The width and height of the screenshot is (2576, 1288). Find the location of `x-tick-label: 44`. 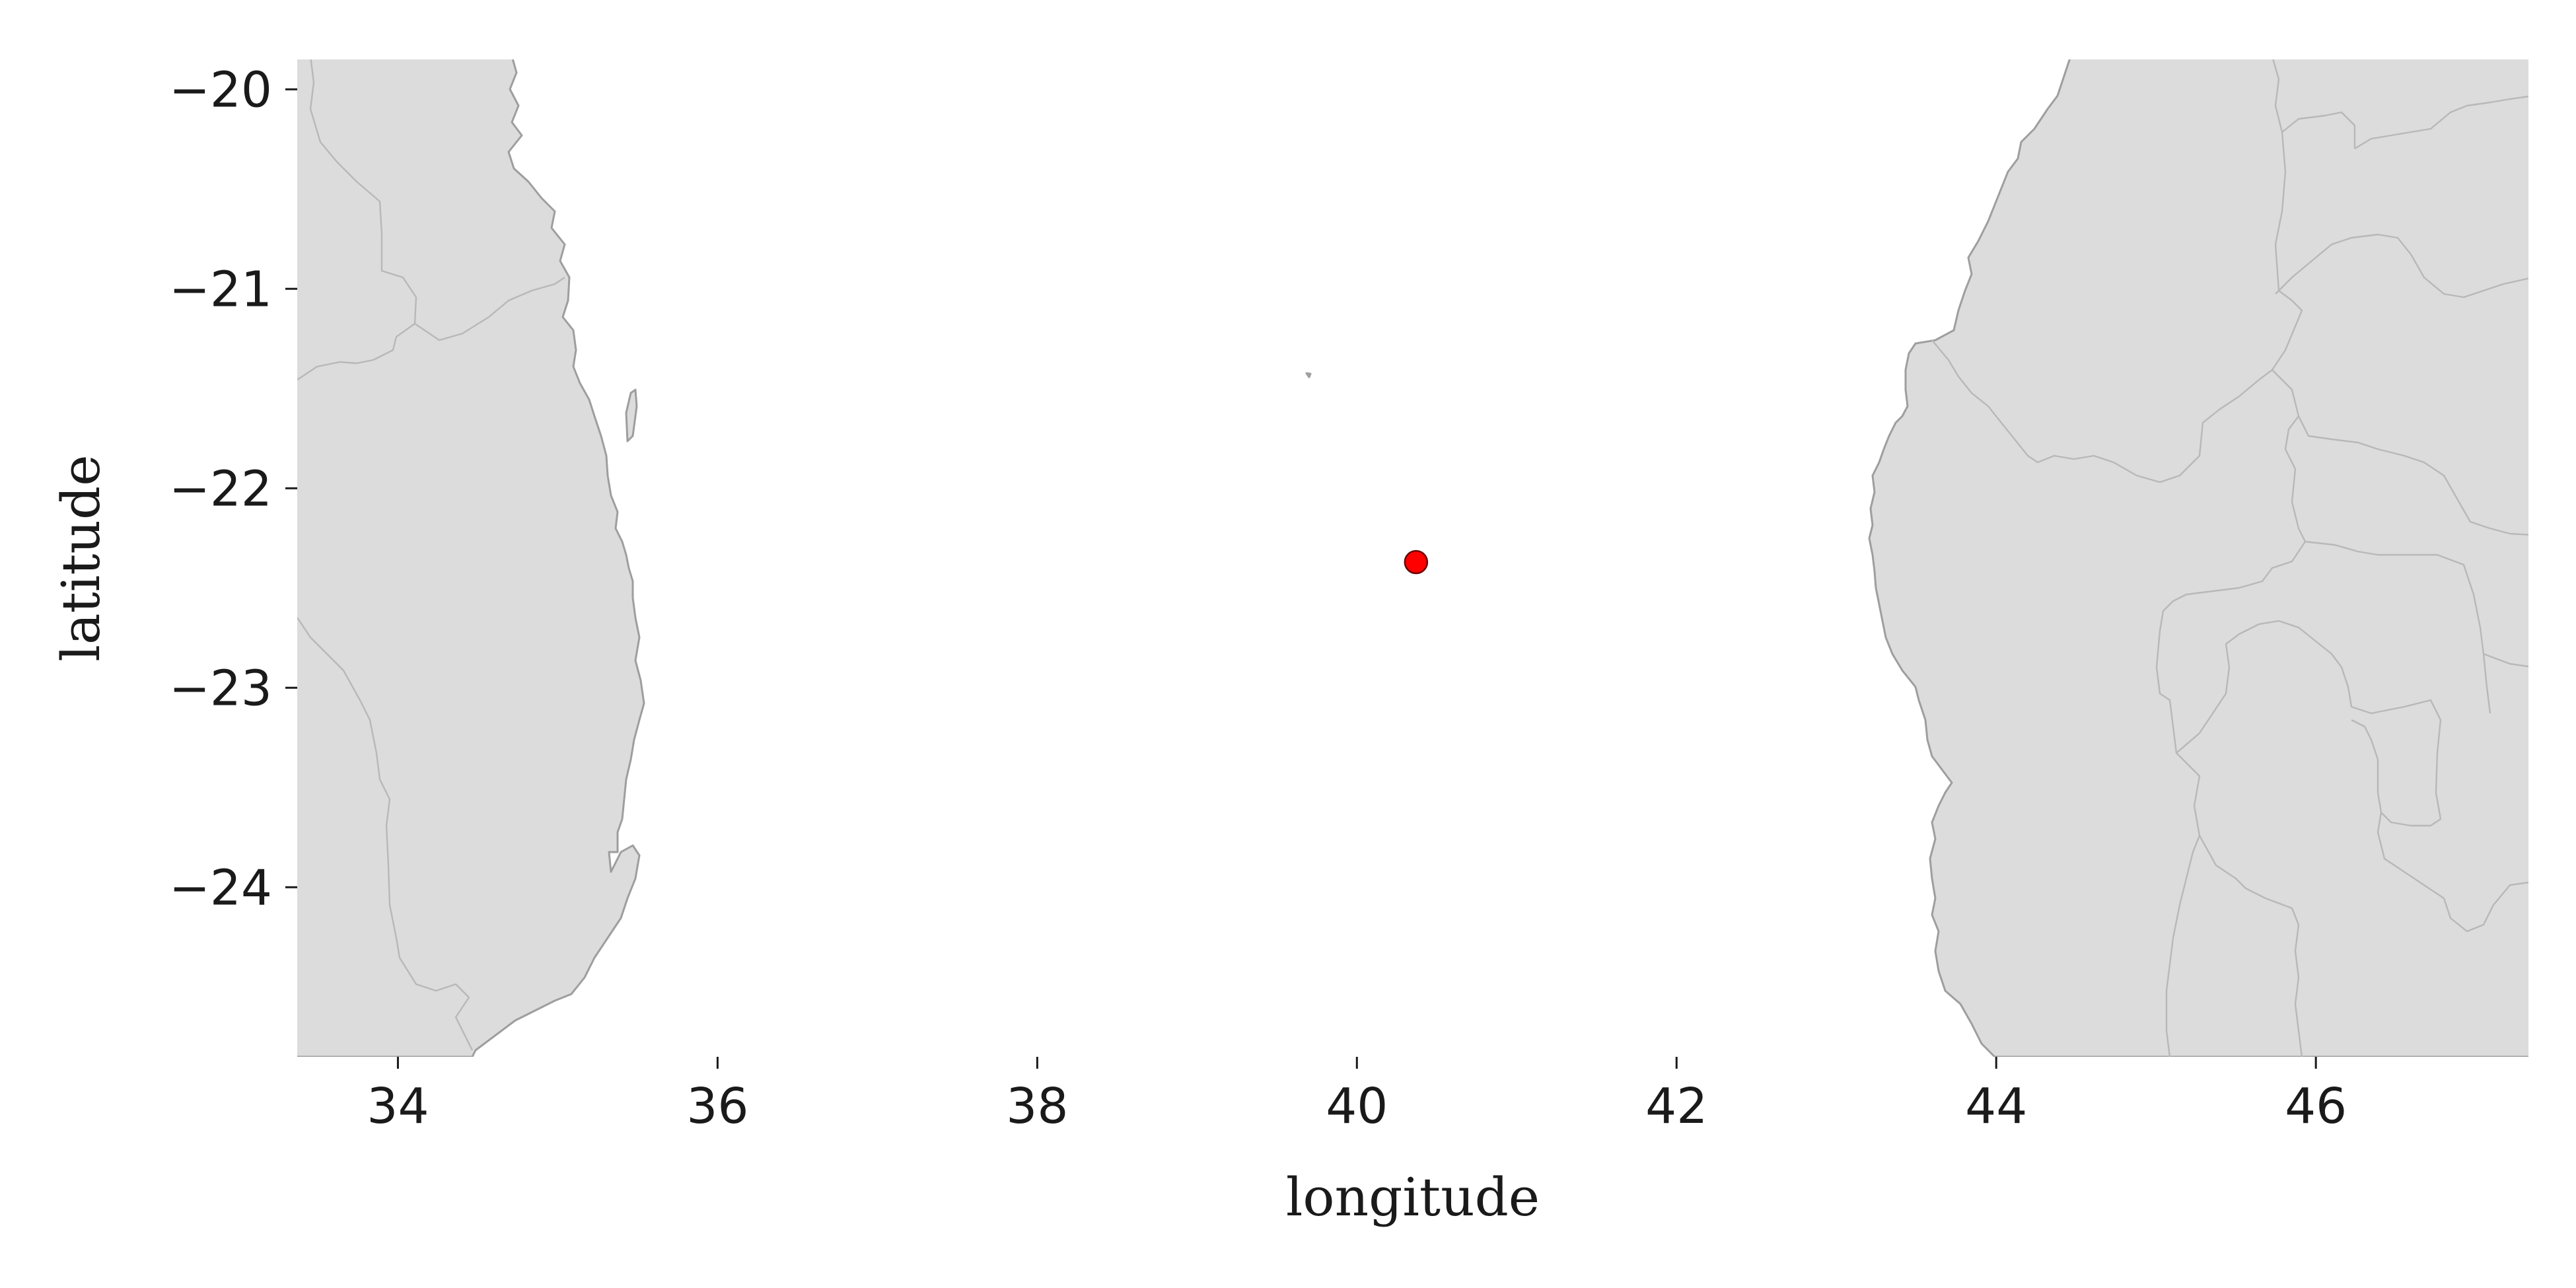

x-tick-label: 44 is located at coordinates (1996, 1106).